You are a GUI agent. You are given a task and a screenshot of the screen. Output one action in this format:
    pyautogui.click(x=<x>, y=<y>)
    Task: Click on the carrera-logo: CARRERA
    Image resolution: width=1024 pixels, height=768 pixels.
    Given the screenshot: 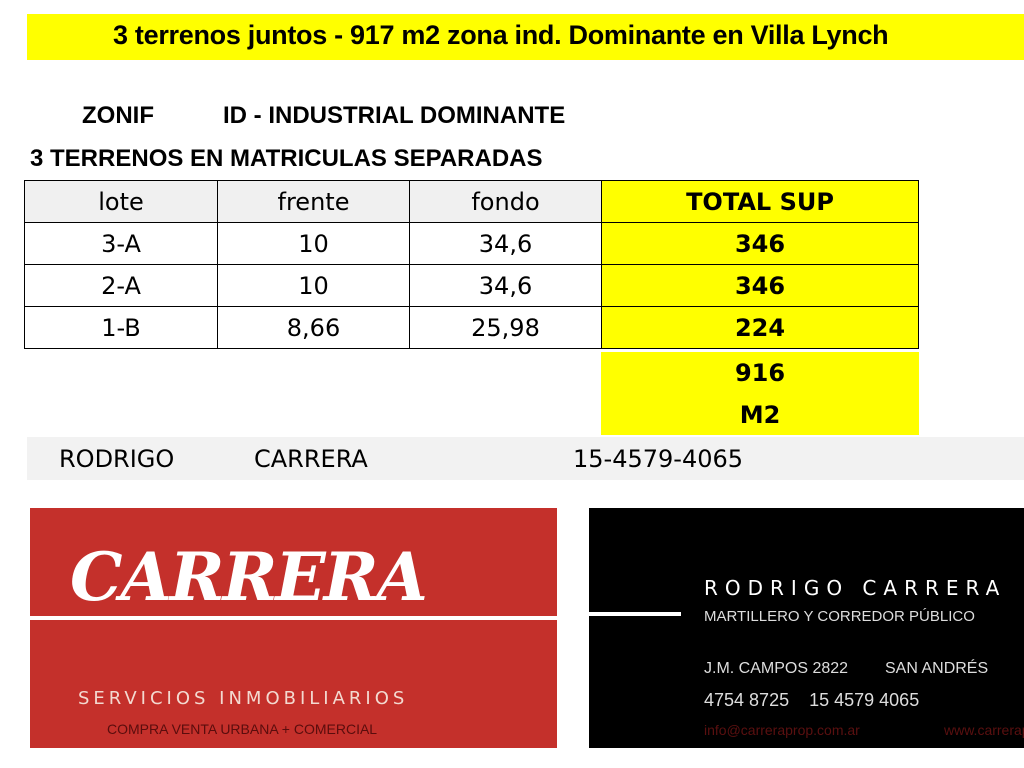 What is the action you would take?
    pyautogui.click(x=249, y=577)
    